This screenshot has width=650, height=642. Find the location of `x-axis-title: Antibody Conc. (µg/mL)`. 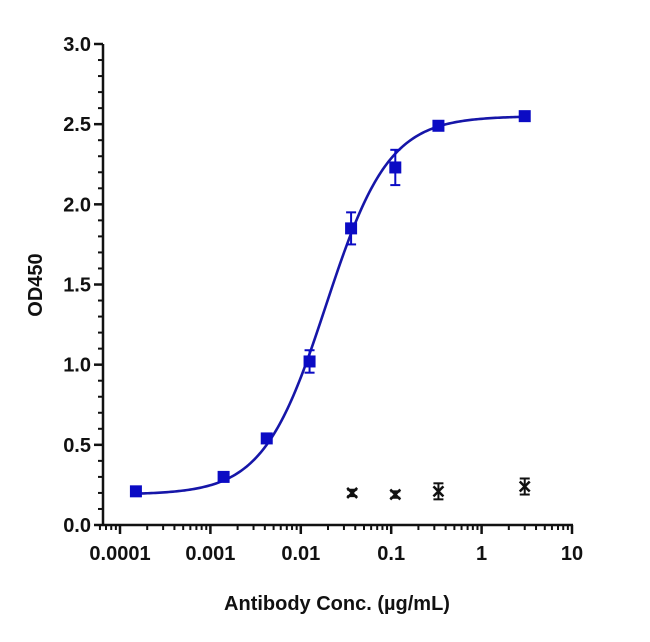

x-axis-title: Antibody Conc. (µg/mL) is located at coordinates (337, 604).